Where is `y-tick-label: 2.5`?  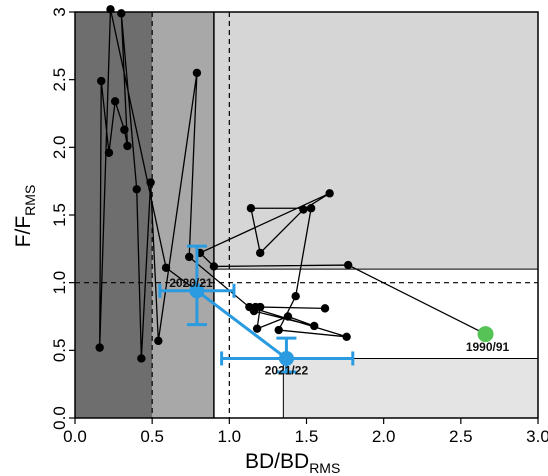
y-tick-label: 2.5 is located at coordinates (59, 80).